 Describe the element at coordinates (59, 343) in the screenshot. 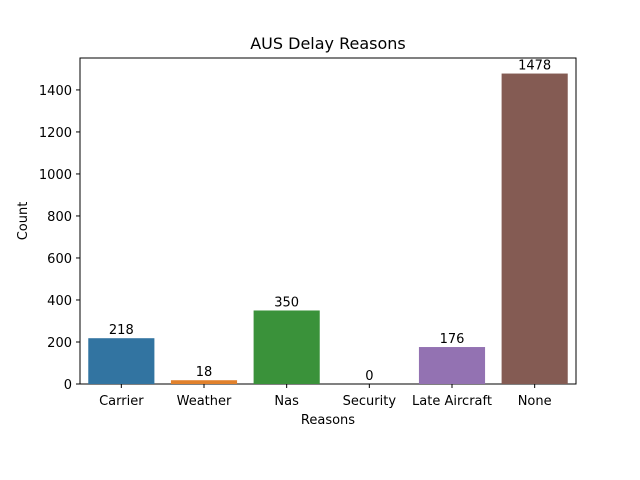

I see `y-tick-label: 200` at that location.